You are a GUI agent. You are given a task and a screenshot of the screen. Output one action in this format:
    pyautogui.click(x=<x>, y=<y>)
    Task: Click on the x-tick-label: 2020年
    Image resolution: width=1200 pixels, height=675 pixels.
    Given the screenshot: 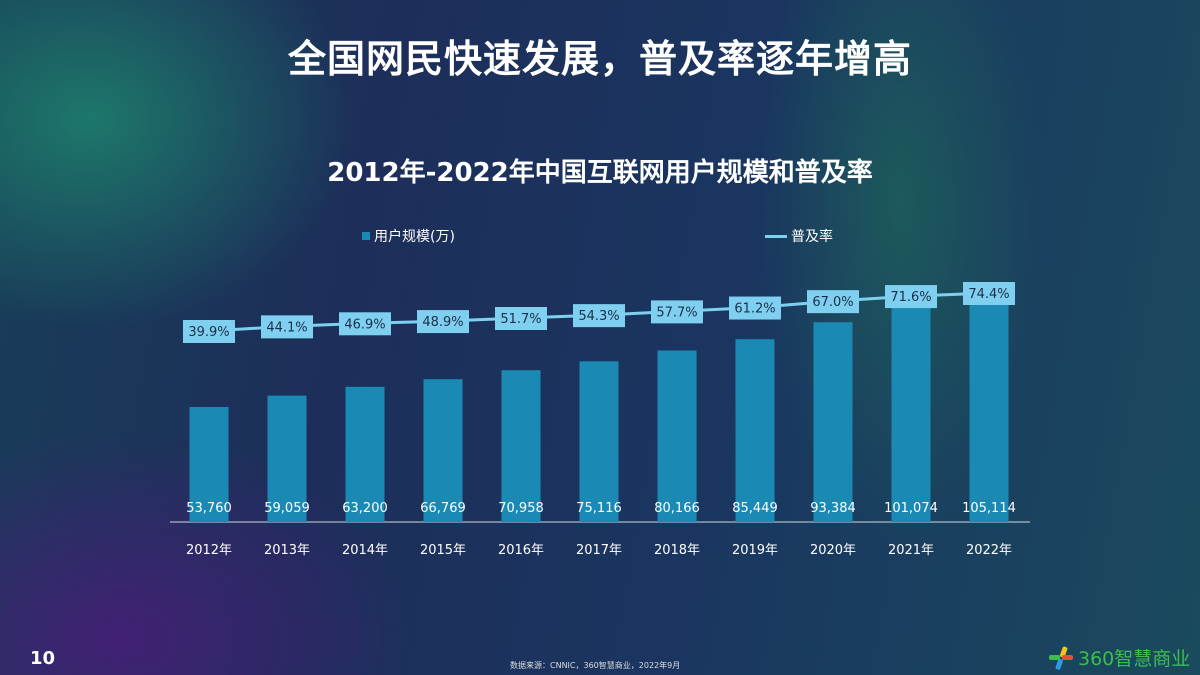 What is the action you would take?
    pyautogui.click(x=833, y=550)
    